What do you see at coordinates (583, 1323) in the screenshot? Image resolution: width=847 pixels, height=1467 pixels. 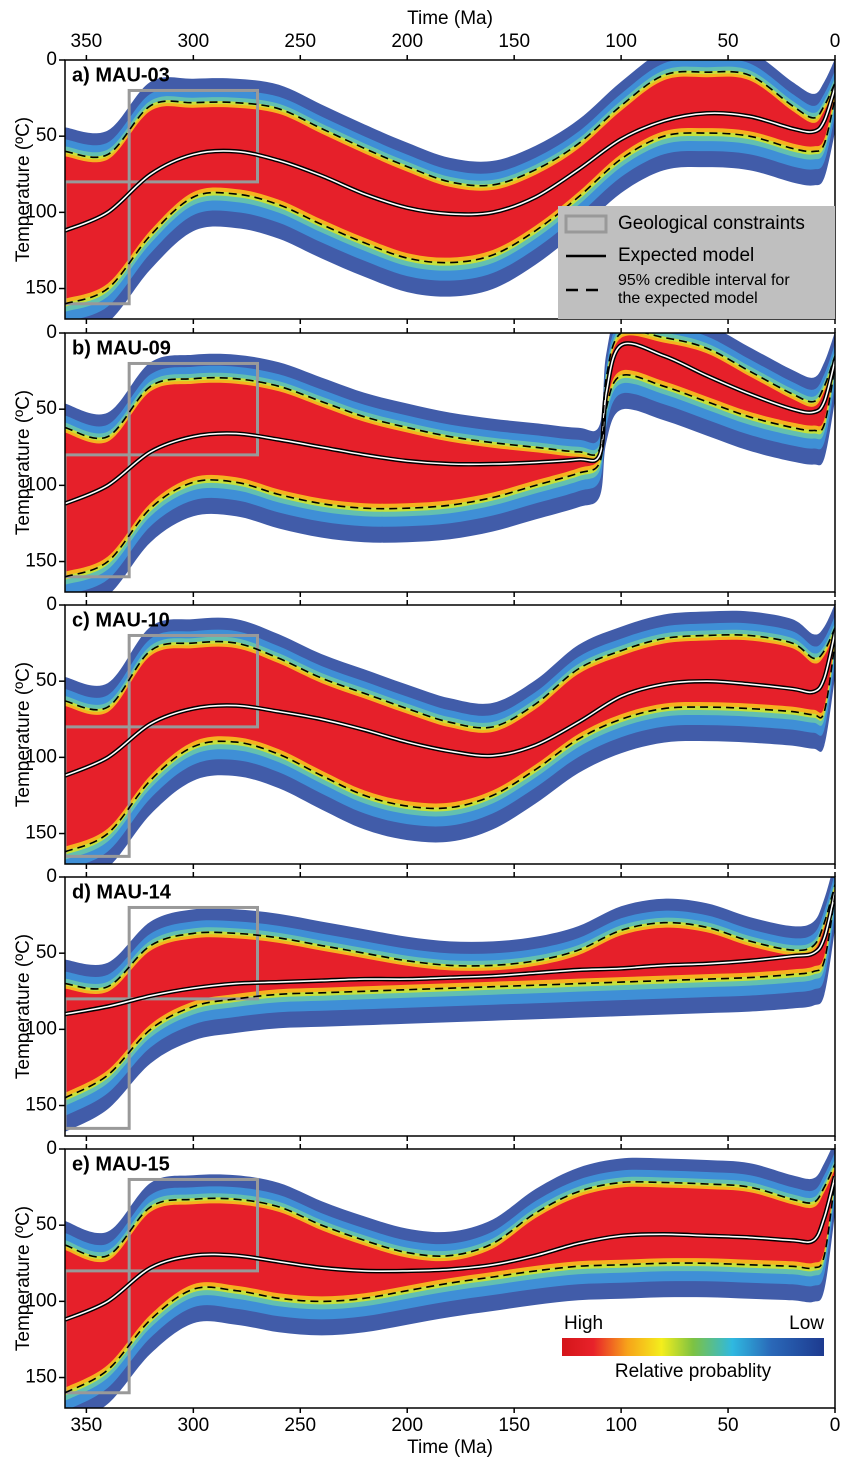 I see `colorbar-high: High` at bounding box center [583, 1323].